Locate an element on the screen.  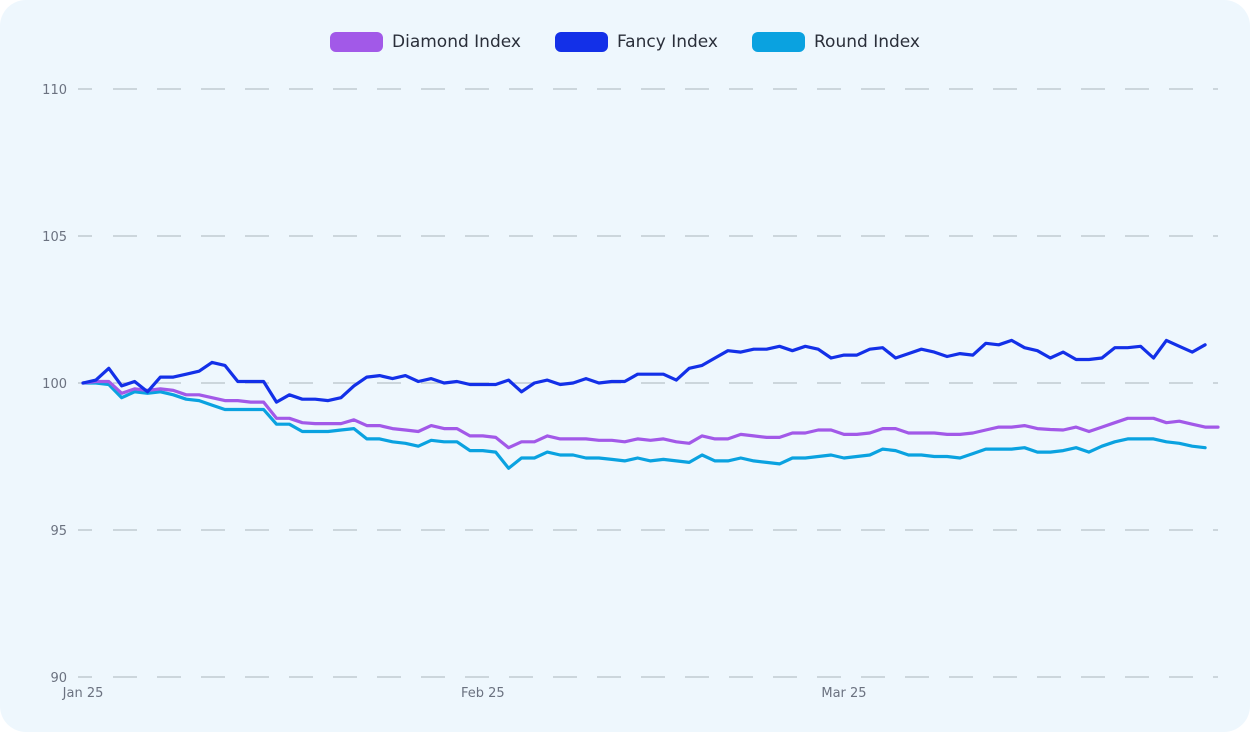
legend-item-round: Round Index is located at coordinates (836, 42).